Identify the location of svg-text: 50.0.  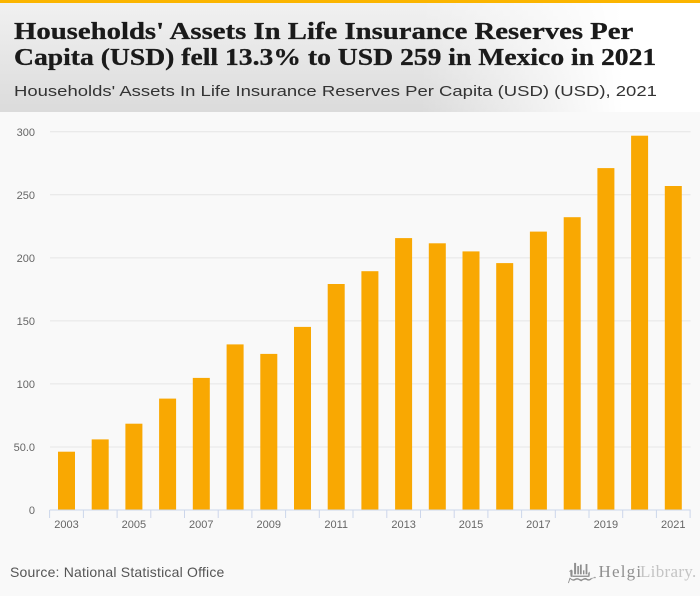
(24, 448).